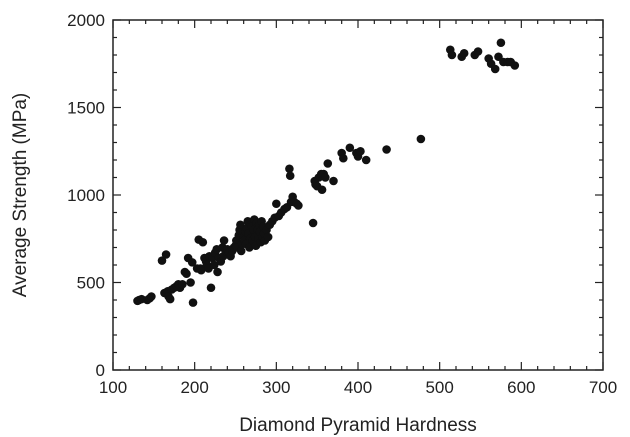  What do you see at coordinates (194, 387) in the screenshot?
I see `x-tick-label: 200` at bounding box center [194, 387].